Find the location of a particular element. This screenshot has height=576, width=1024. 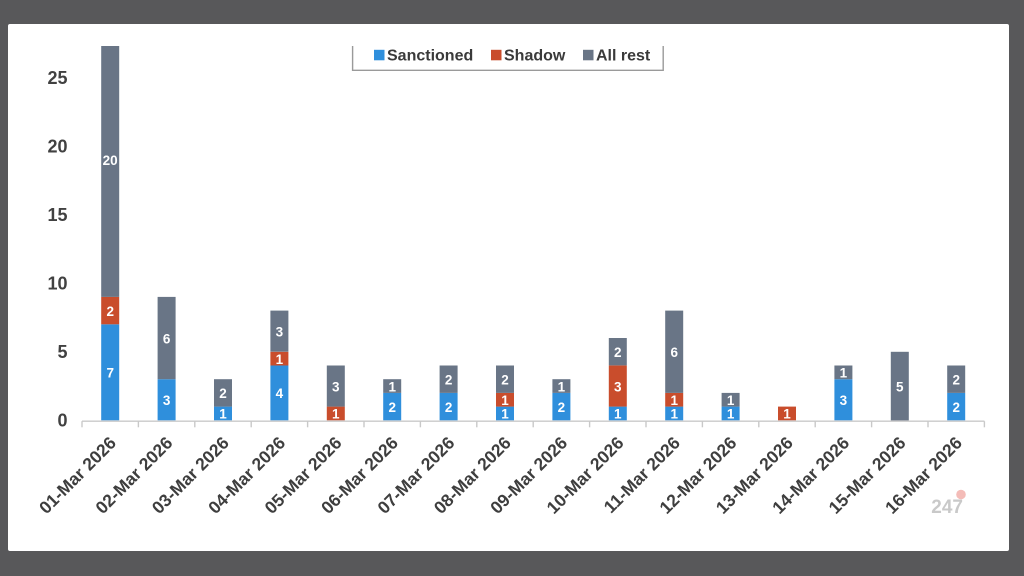

svg-text: Sanctioned is located at coordinates (430, 56).